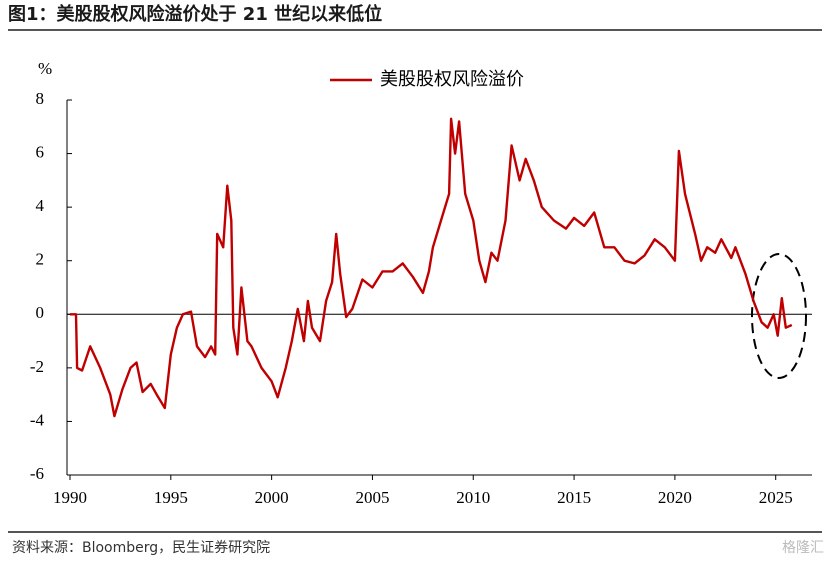  I want to click on x-tick-label: 2000, so click(272, 497).